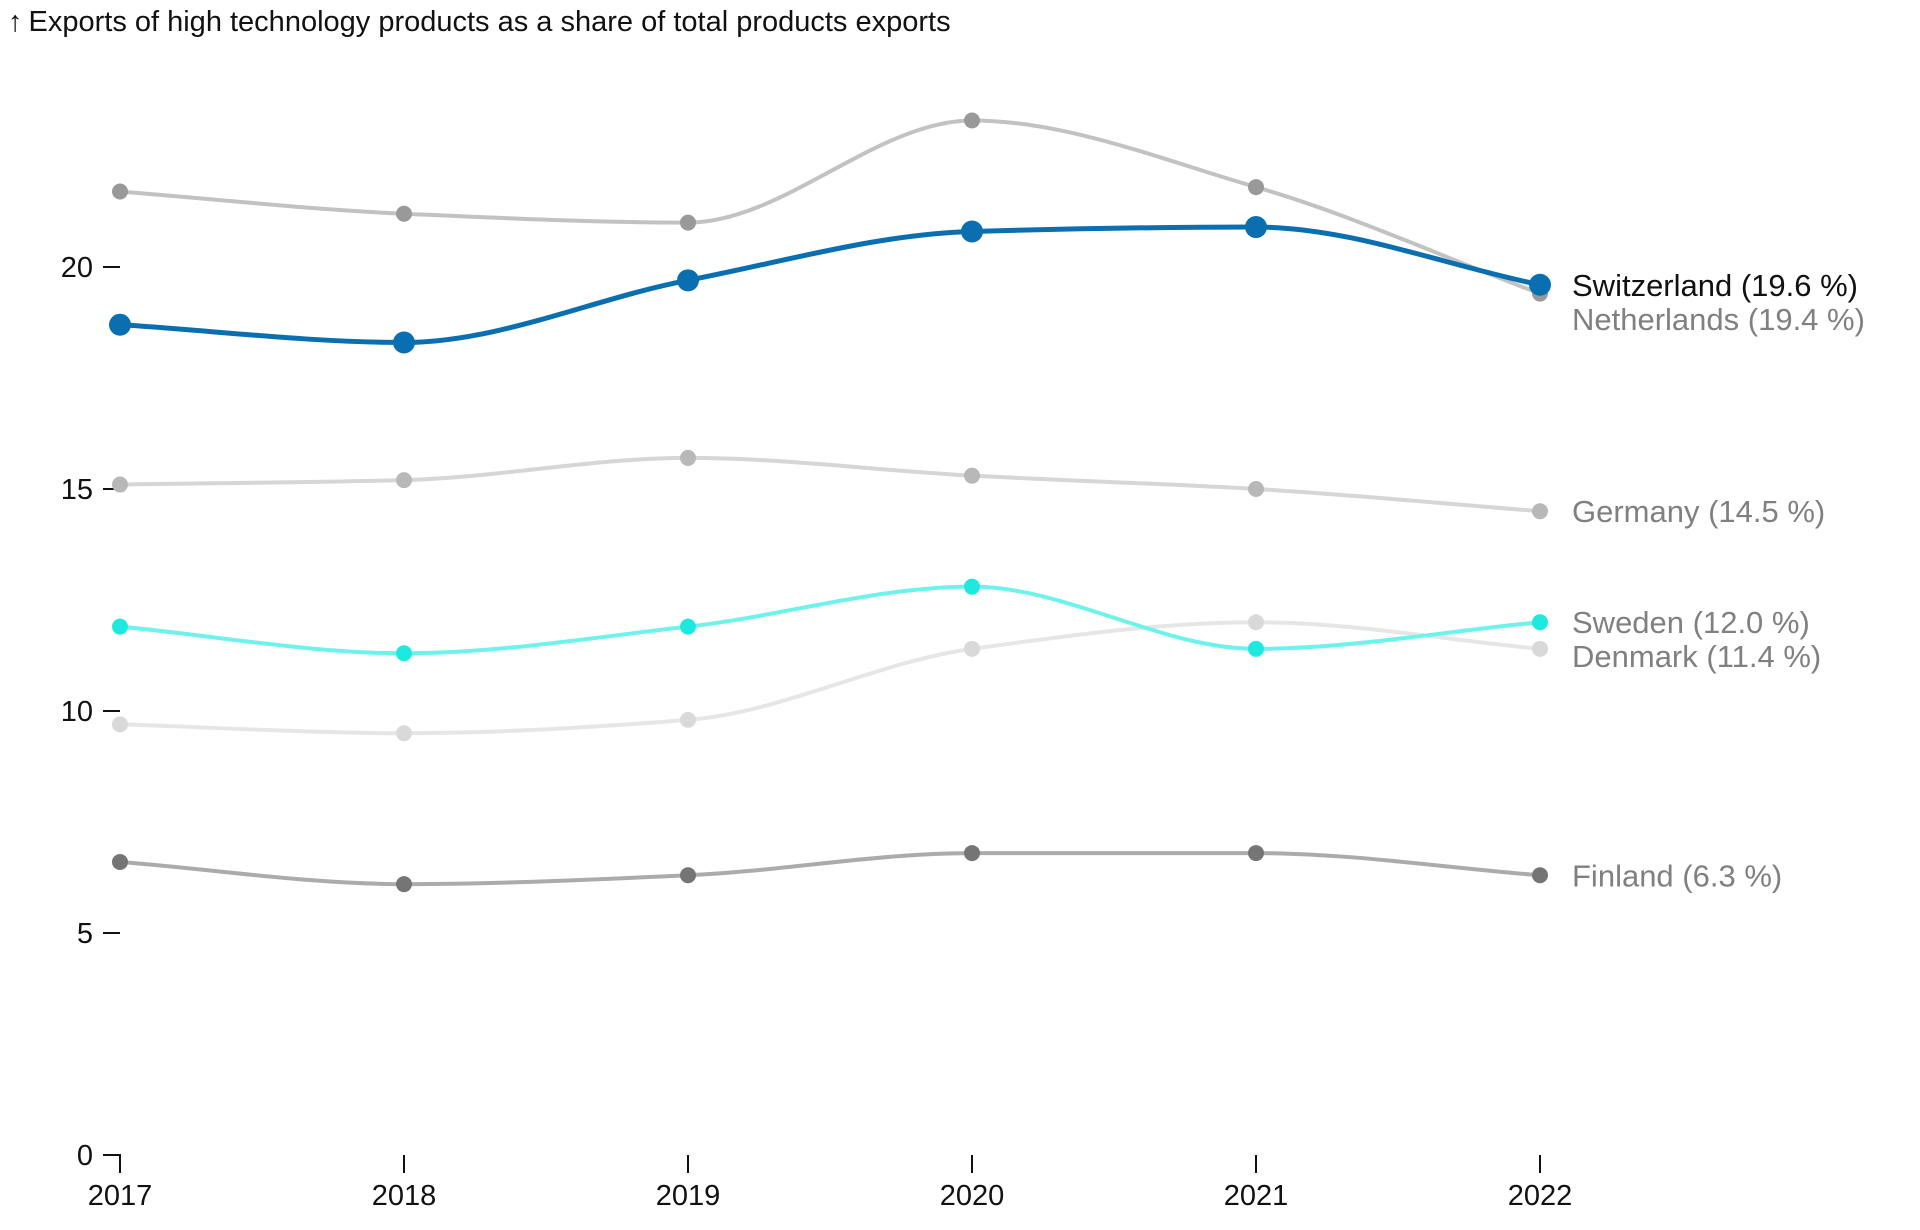 The width and height of the screenshot is (1920, 1230). What do you see at coordinates (85, 934) in the screenshot?
I see `y-tick-label: 5` at bounding box center [85, 934].